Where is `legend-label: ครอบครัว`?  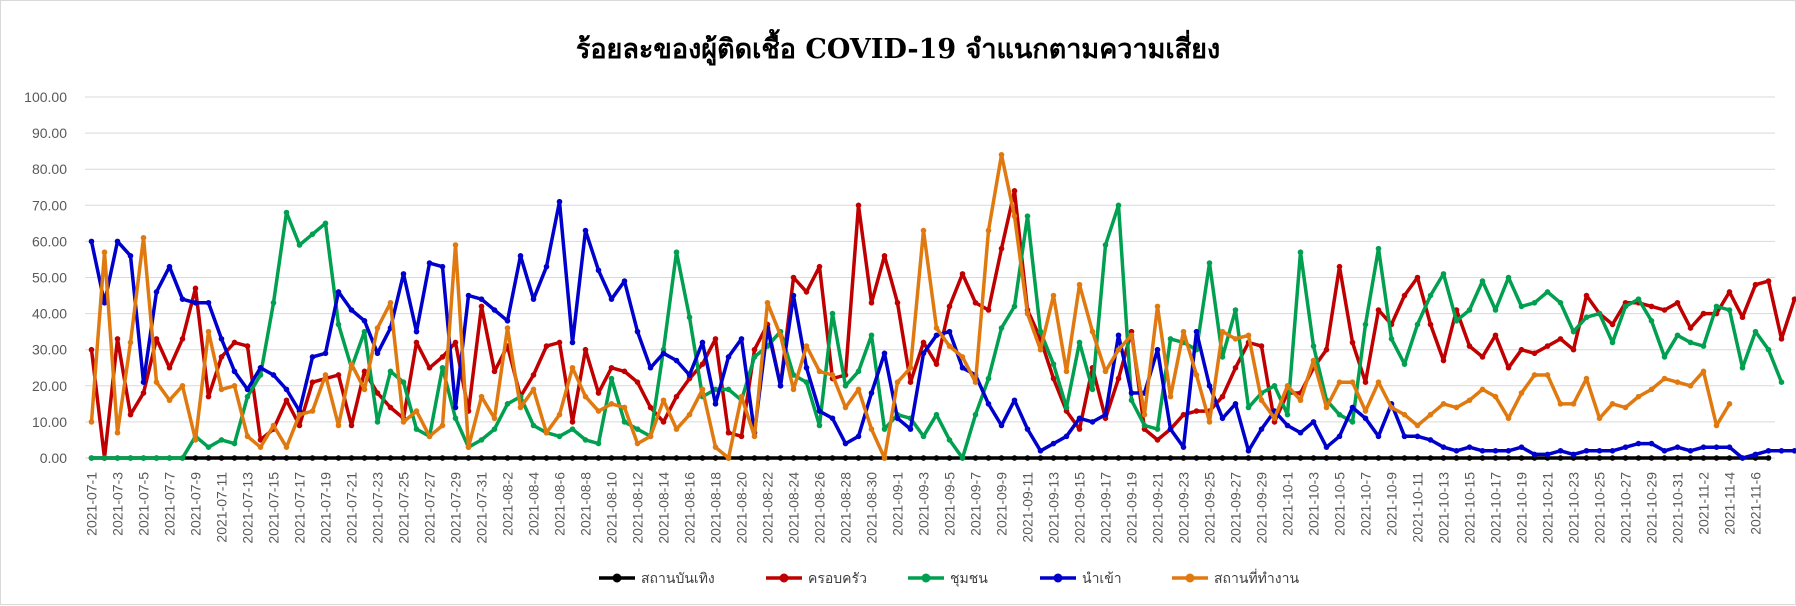 legend-label: ครอบครัว is located at coordinates (837, 579).